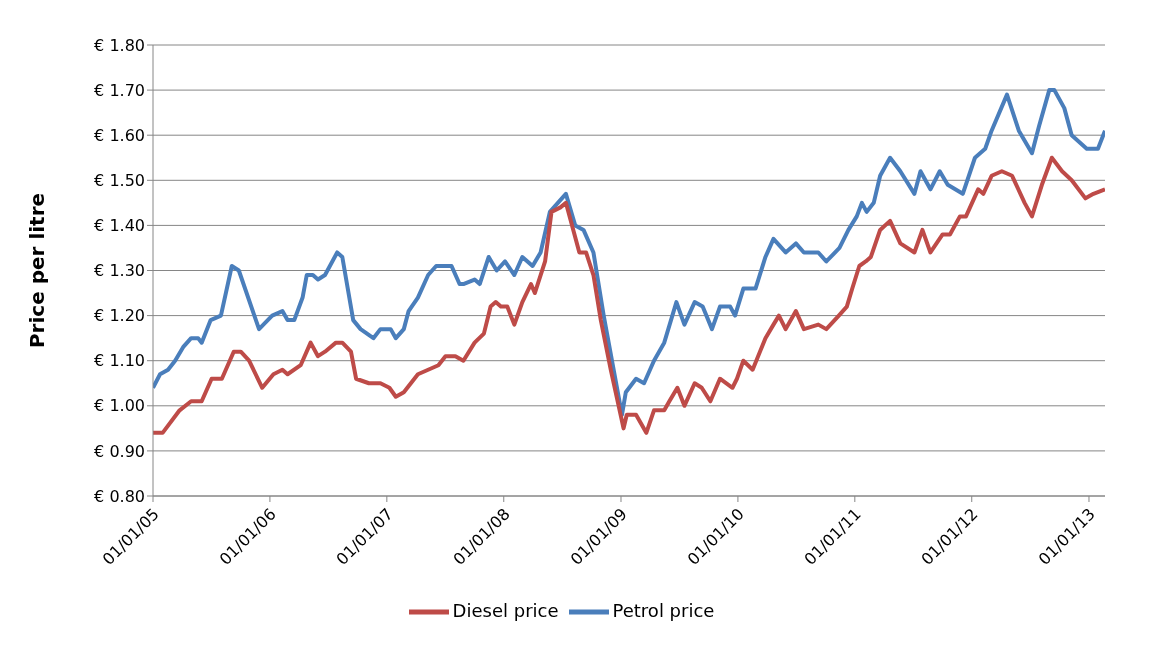 This screenshot has height=650, width=1151. What do you see at coordinates (119, 90) in the screenshot?
I see `y-tick-label: € 1.70` at bounding box center [119, 90].